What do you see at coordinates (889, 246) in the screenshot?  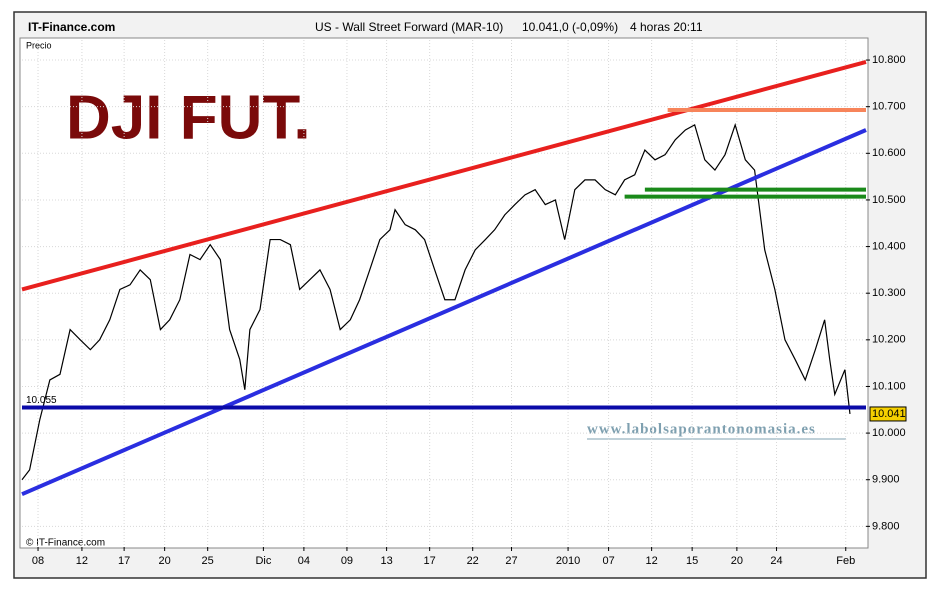 I see `y-tick-label: 10.400` at bounding box center [889, 246].